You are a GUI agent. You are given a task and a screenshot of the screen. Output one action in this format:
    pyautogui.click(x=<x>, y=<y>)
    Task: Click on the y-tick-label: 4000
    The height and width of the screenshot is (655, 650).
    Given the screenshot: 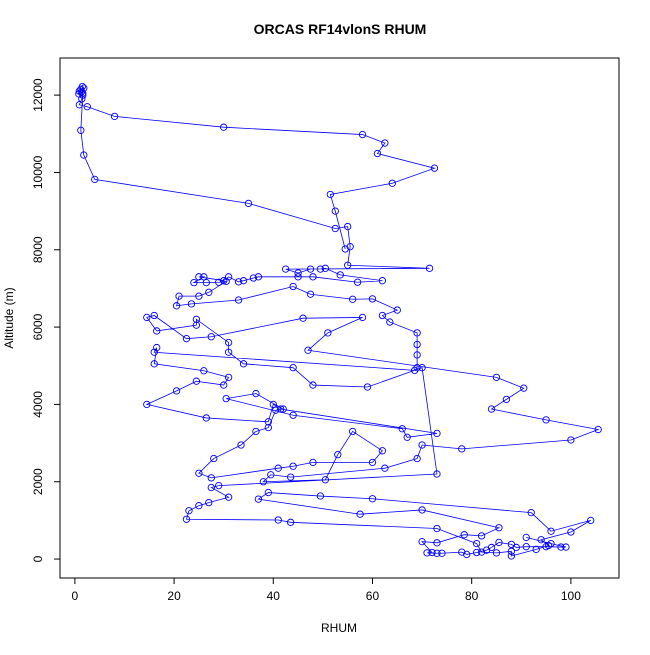 What is the action you would take?
    pyautogui.click(x=38, y=404)
    